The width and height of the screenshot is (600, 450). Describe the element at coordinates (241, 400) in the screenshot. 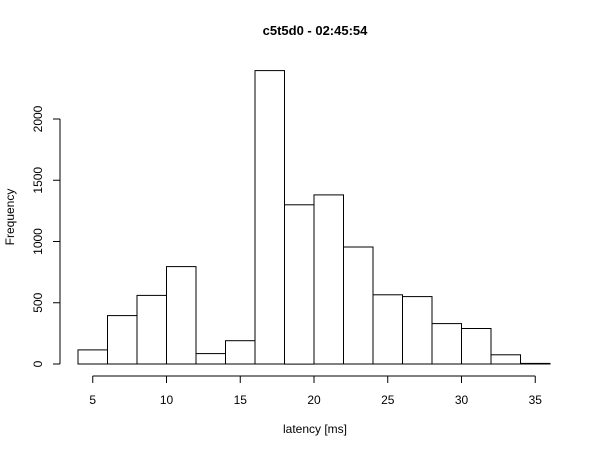

I see `x-tick-label: 15` at that location.